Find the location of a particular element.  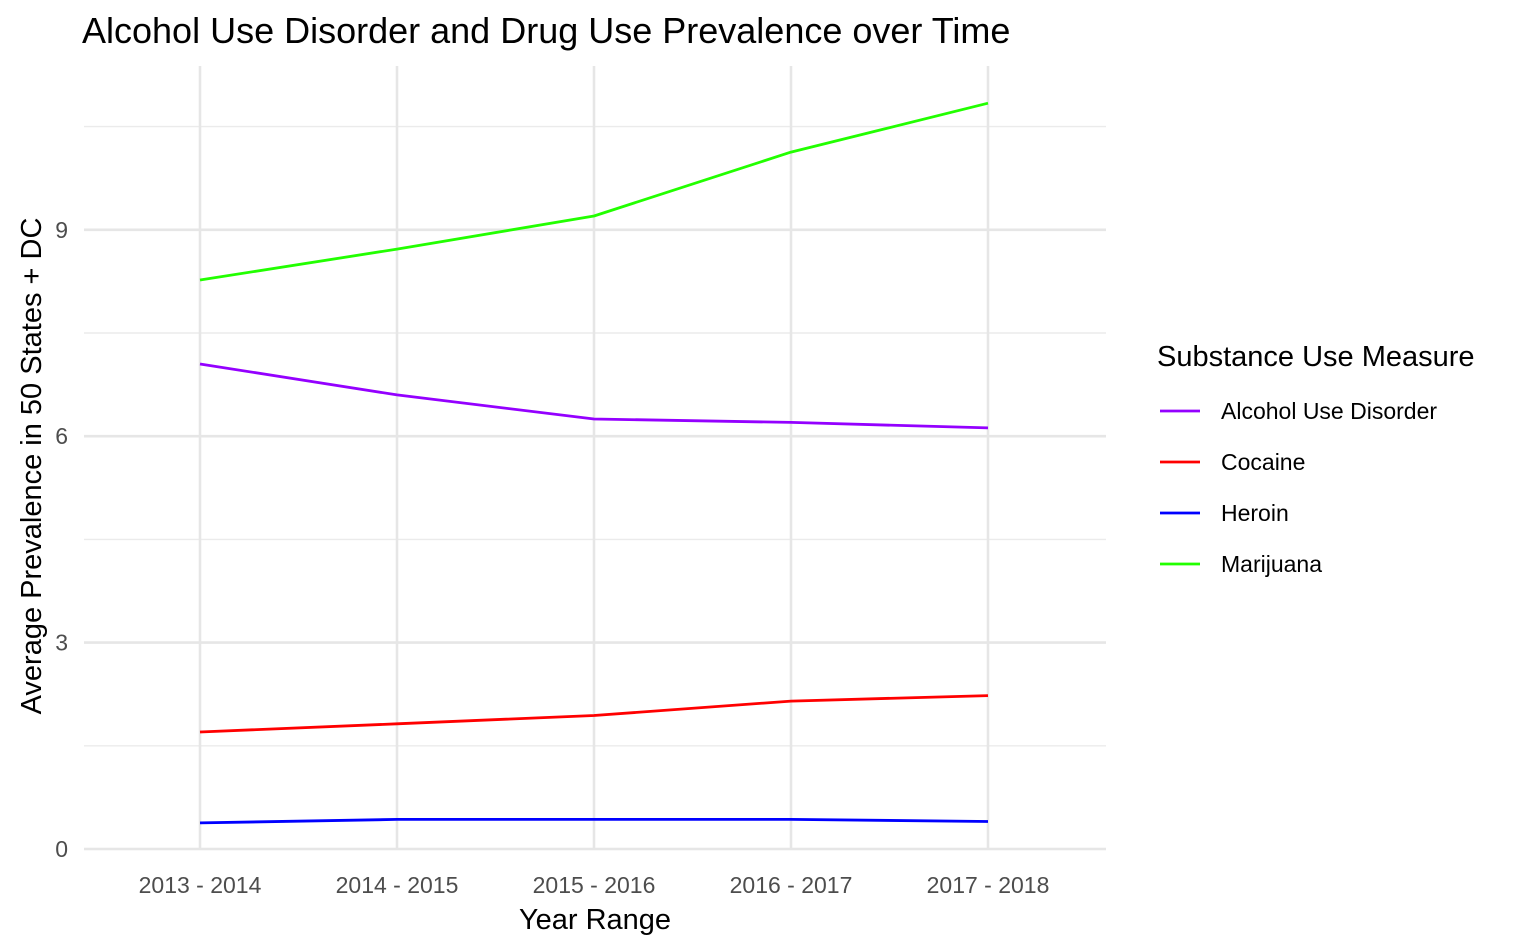

series-line-heroin is located at coordinates (594, 821).